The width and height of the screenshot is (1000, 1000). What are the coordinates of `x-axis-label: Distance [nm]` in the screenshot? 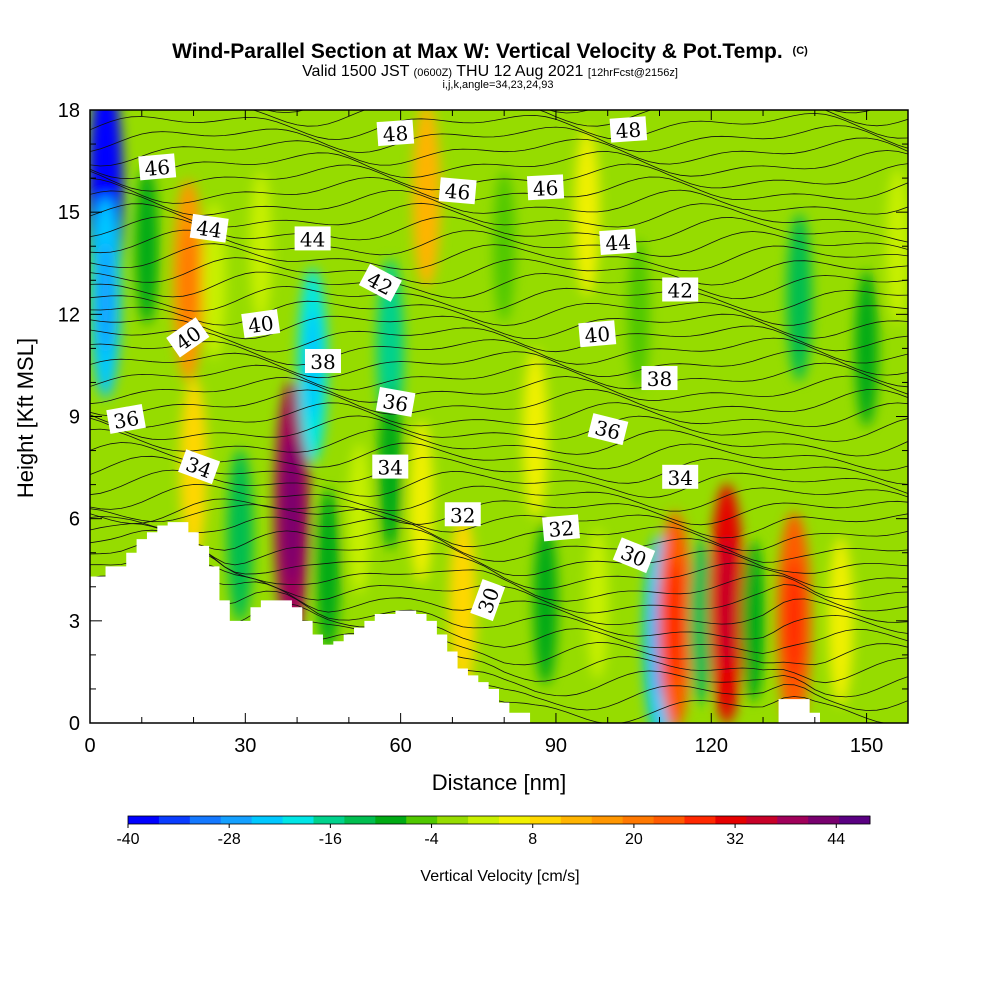 It's located at (499, 782).